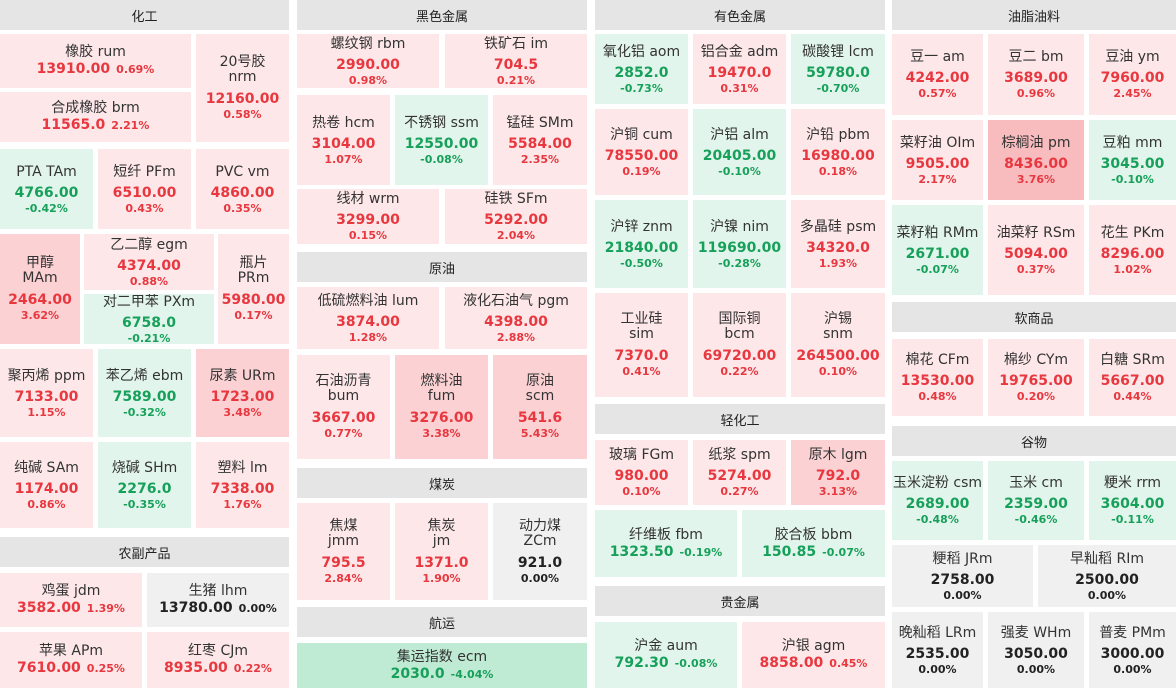 This screenshot has width=1176, height=688. I want to click on contract-tile-vm: PVC vm 4860.00 0.35%, so click(242, 189).